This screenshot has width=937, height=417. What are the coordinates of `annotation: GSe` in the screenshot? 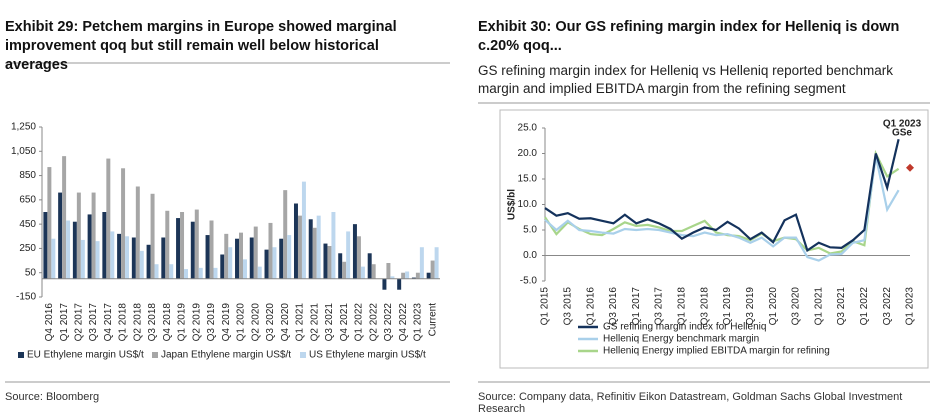 It's located at (902, 133).